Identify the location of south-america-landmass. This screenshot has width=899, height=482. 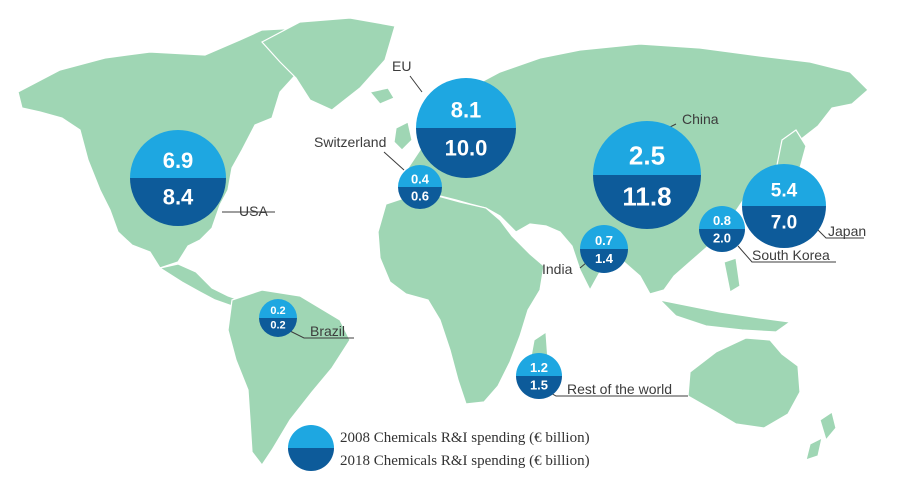
(289, 378).